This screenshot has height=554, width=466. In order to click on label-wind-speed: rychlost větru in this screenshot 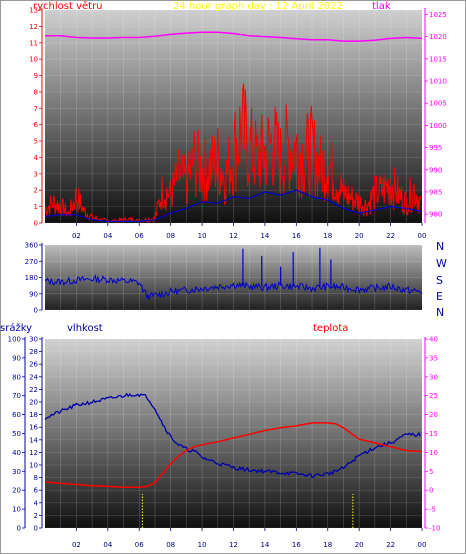, I will do `click(68, 6)`.